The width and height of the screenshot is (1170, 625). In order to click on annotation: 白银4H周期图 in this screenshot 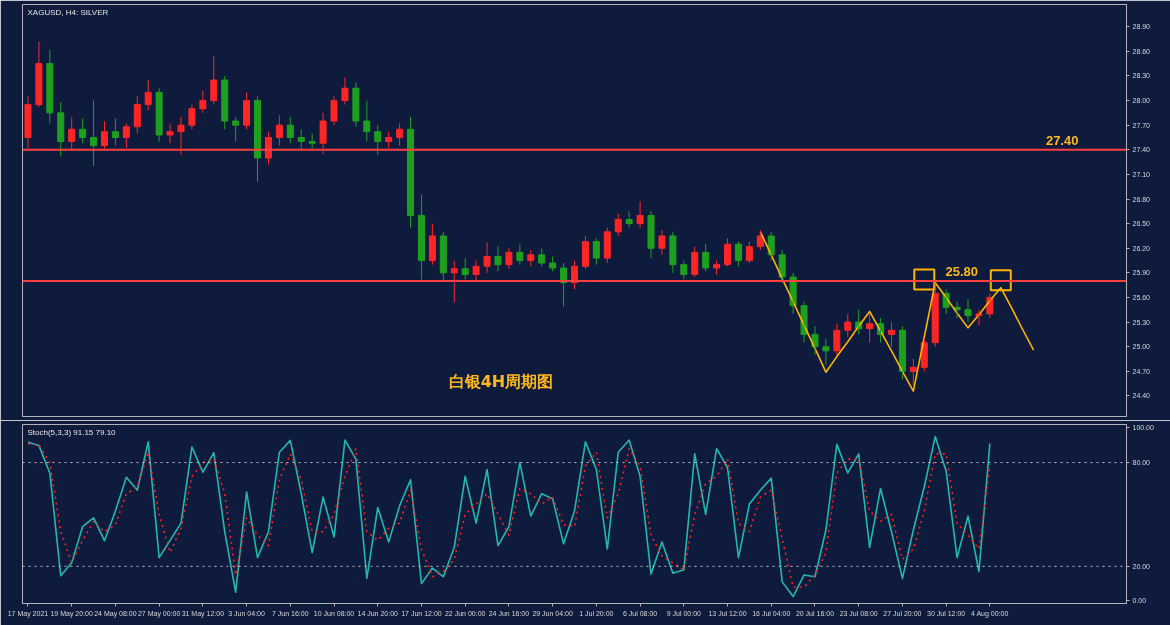, I will do `click(501, 381)`.